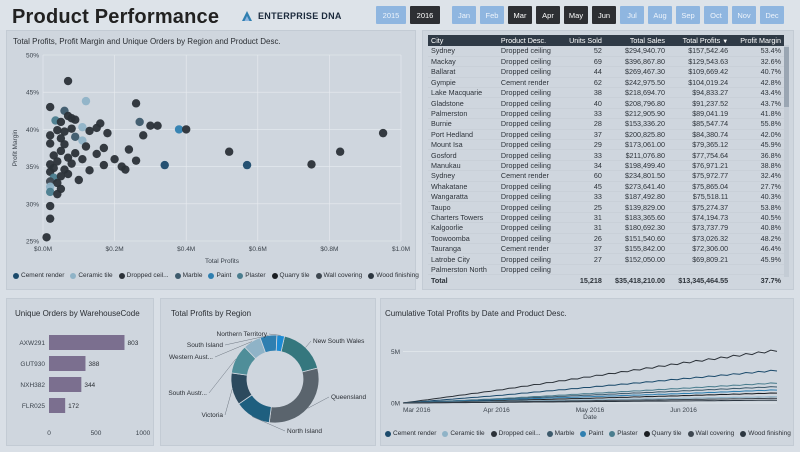 The width and height of the screenshot is (800, 452). I want to click on scatter-legend-item: Quarry tile, so click(290, 275).